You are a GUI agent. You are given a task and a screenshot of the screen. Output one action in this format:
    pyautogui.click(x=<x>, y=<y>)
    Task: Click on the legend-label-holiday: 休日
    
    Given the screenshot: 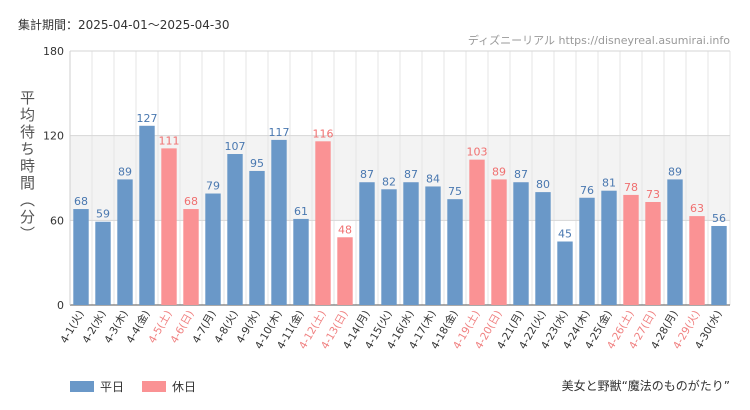 What is the action you would take?
    pyautogui.click(x=184, y=387)
    